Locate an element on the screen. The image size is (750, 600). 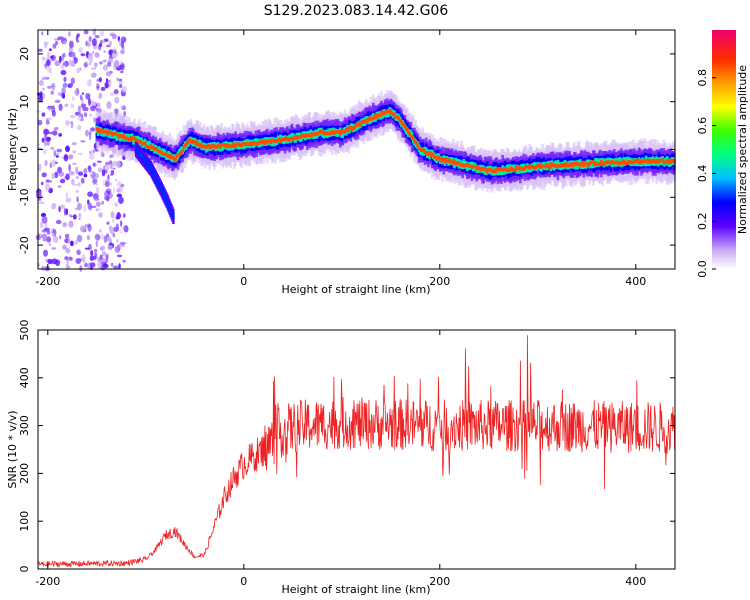
x-tick-label: -200 is located at coordinates (47, 581).